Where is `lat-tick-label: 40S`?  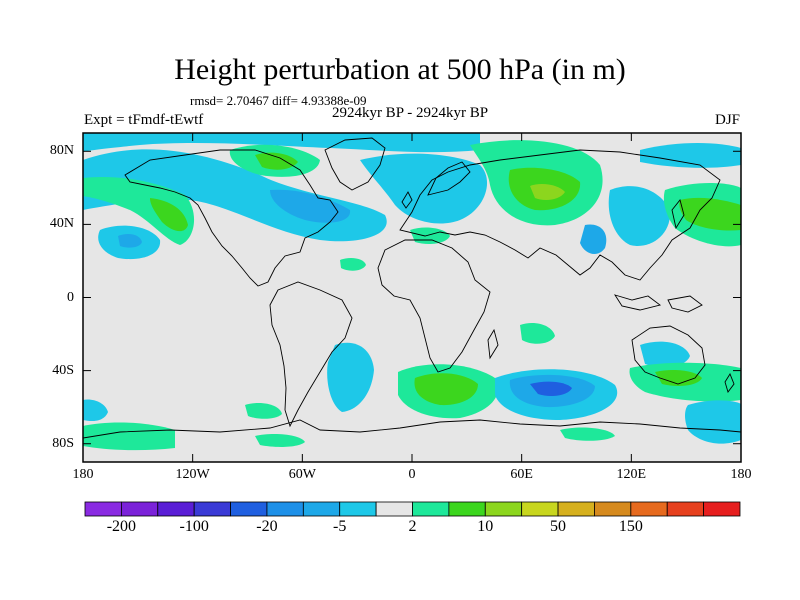 lat-tick-label: 40S is located at coordinates (63, 370).